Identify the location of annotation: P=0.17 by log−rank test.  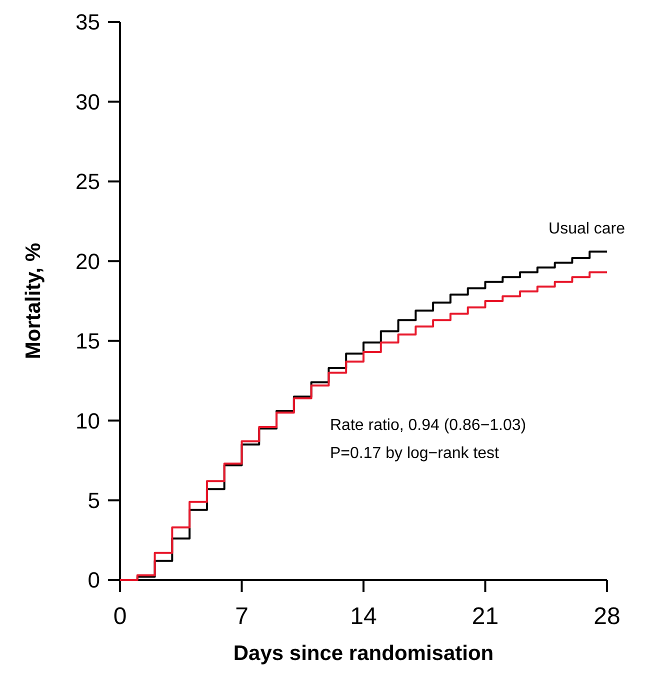
(415, 453).